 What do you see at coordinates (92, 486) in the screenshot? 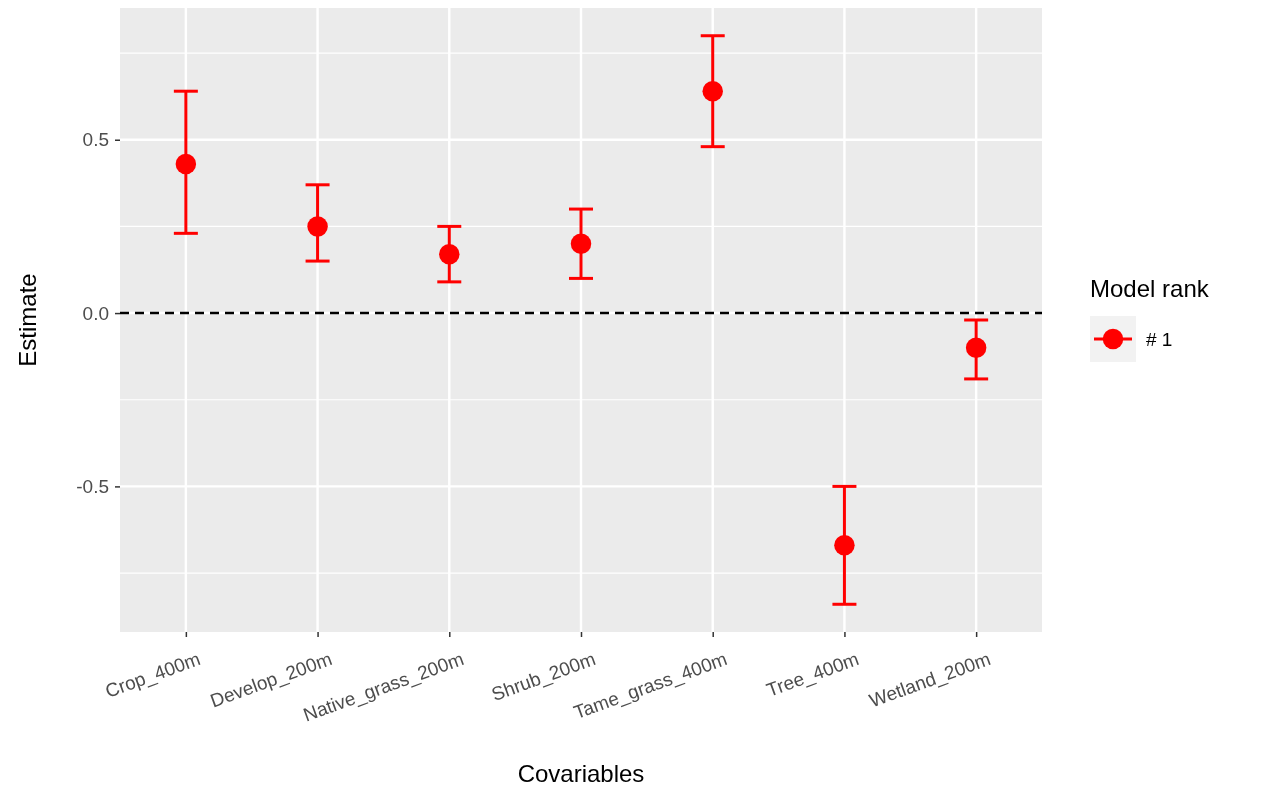
I see `y-tick-label: -0.5` at bounding box center [92, 486].